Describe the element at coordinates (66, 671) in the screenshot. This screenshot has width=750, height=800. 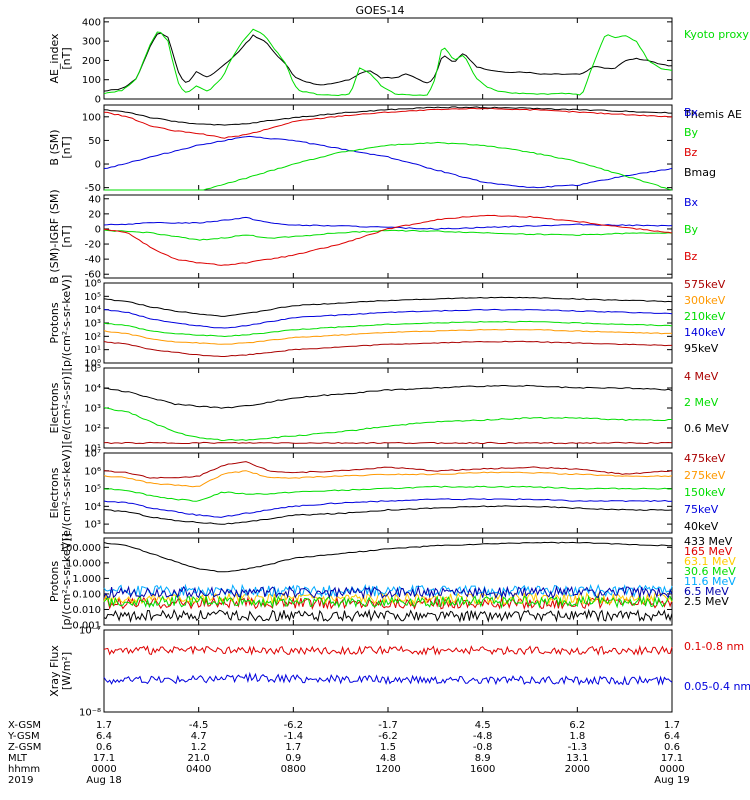
I see `y-axis-label: [W/m²]` at that location.